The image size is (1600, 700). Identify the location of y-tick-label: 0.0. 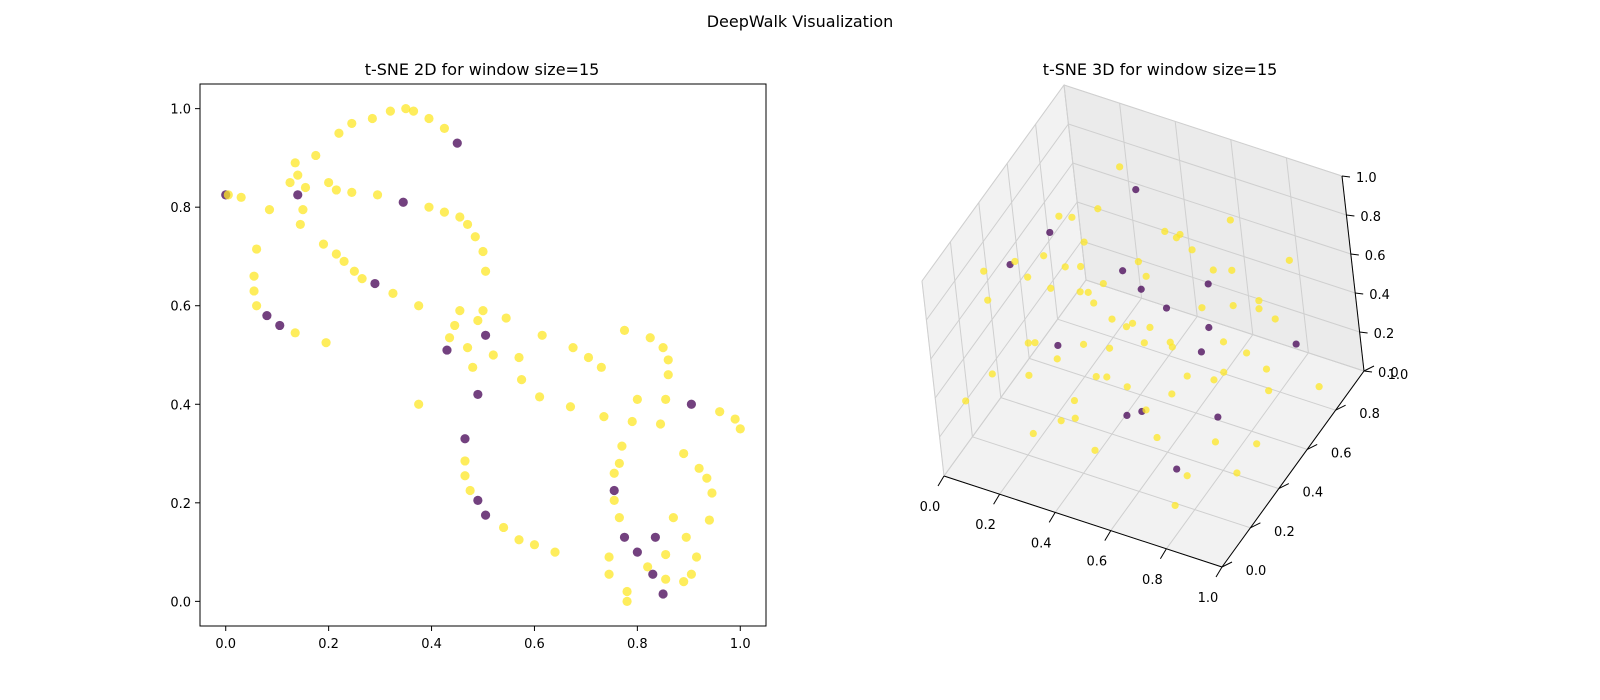
(180, 602).